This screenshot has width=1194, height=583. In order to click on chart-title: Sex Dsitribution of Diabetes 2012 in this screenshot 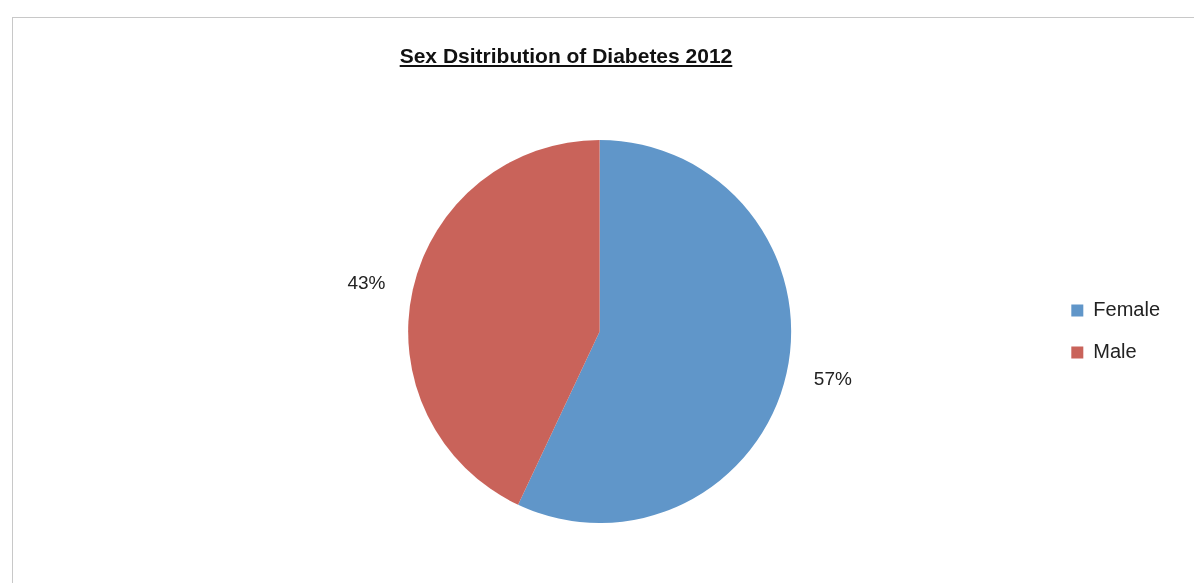, I will do `click(566, 56)`.